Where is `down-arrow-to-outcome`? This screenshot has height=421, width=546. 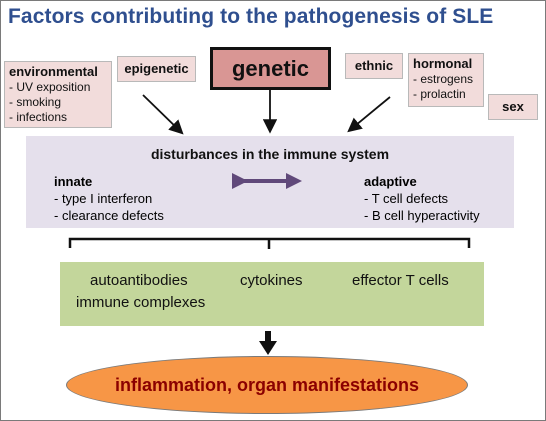
down-arrow-to-outcome is located at coordinates (268, 343).